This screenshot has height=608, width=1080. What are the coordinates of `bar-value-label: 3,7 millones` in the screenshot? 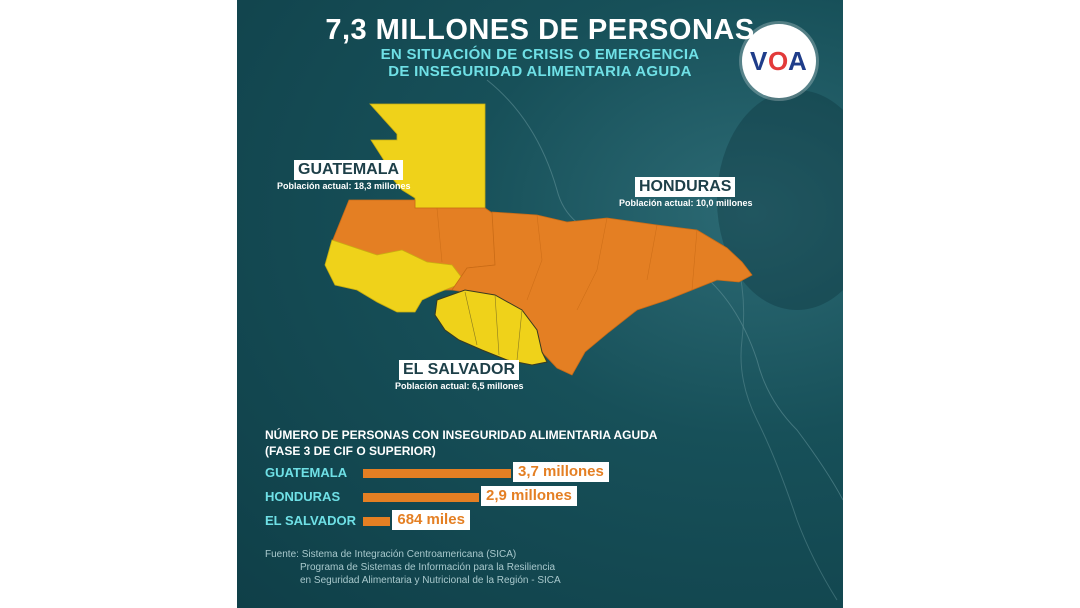 It's located at (561, 472).